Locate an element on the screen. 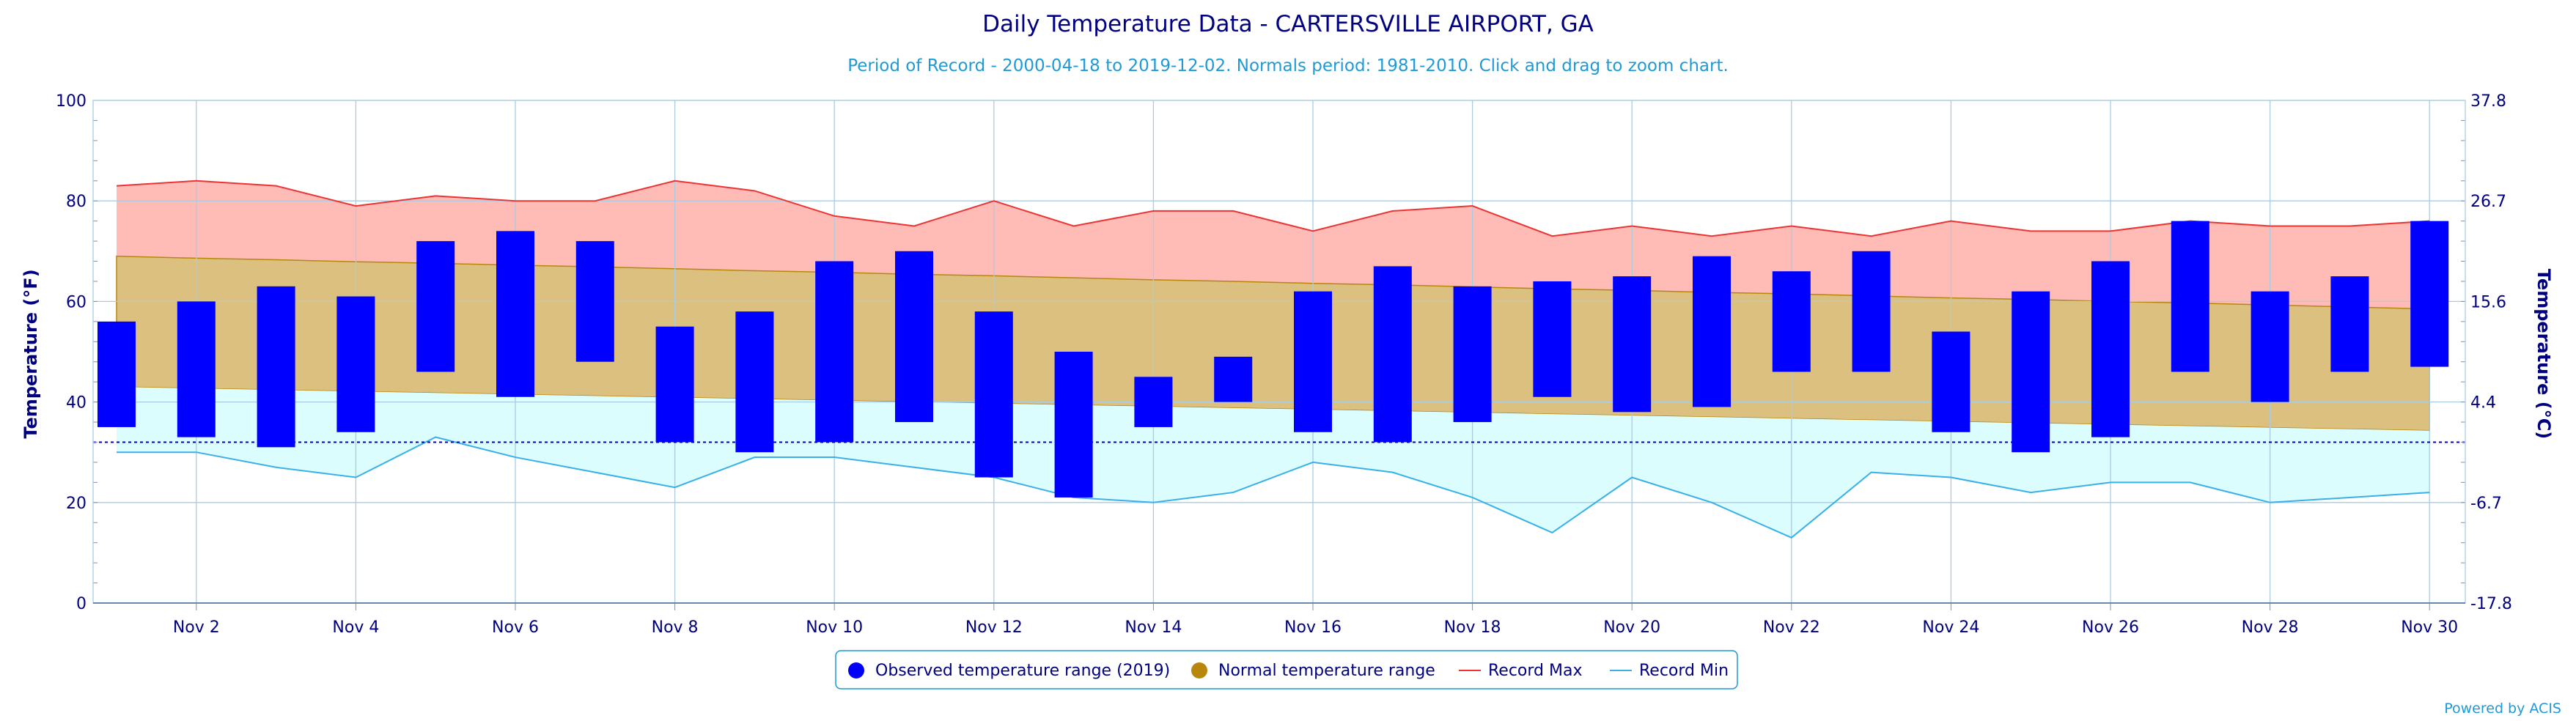 This screenshot has height=721, width=2576. y-tick-label: 60 is located at coordinates (76, 302).